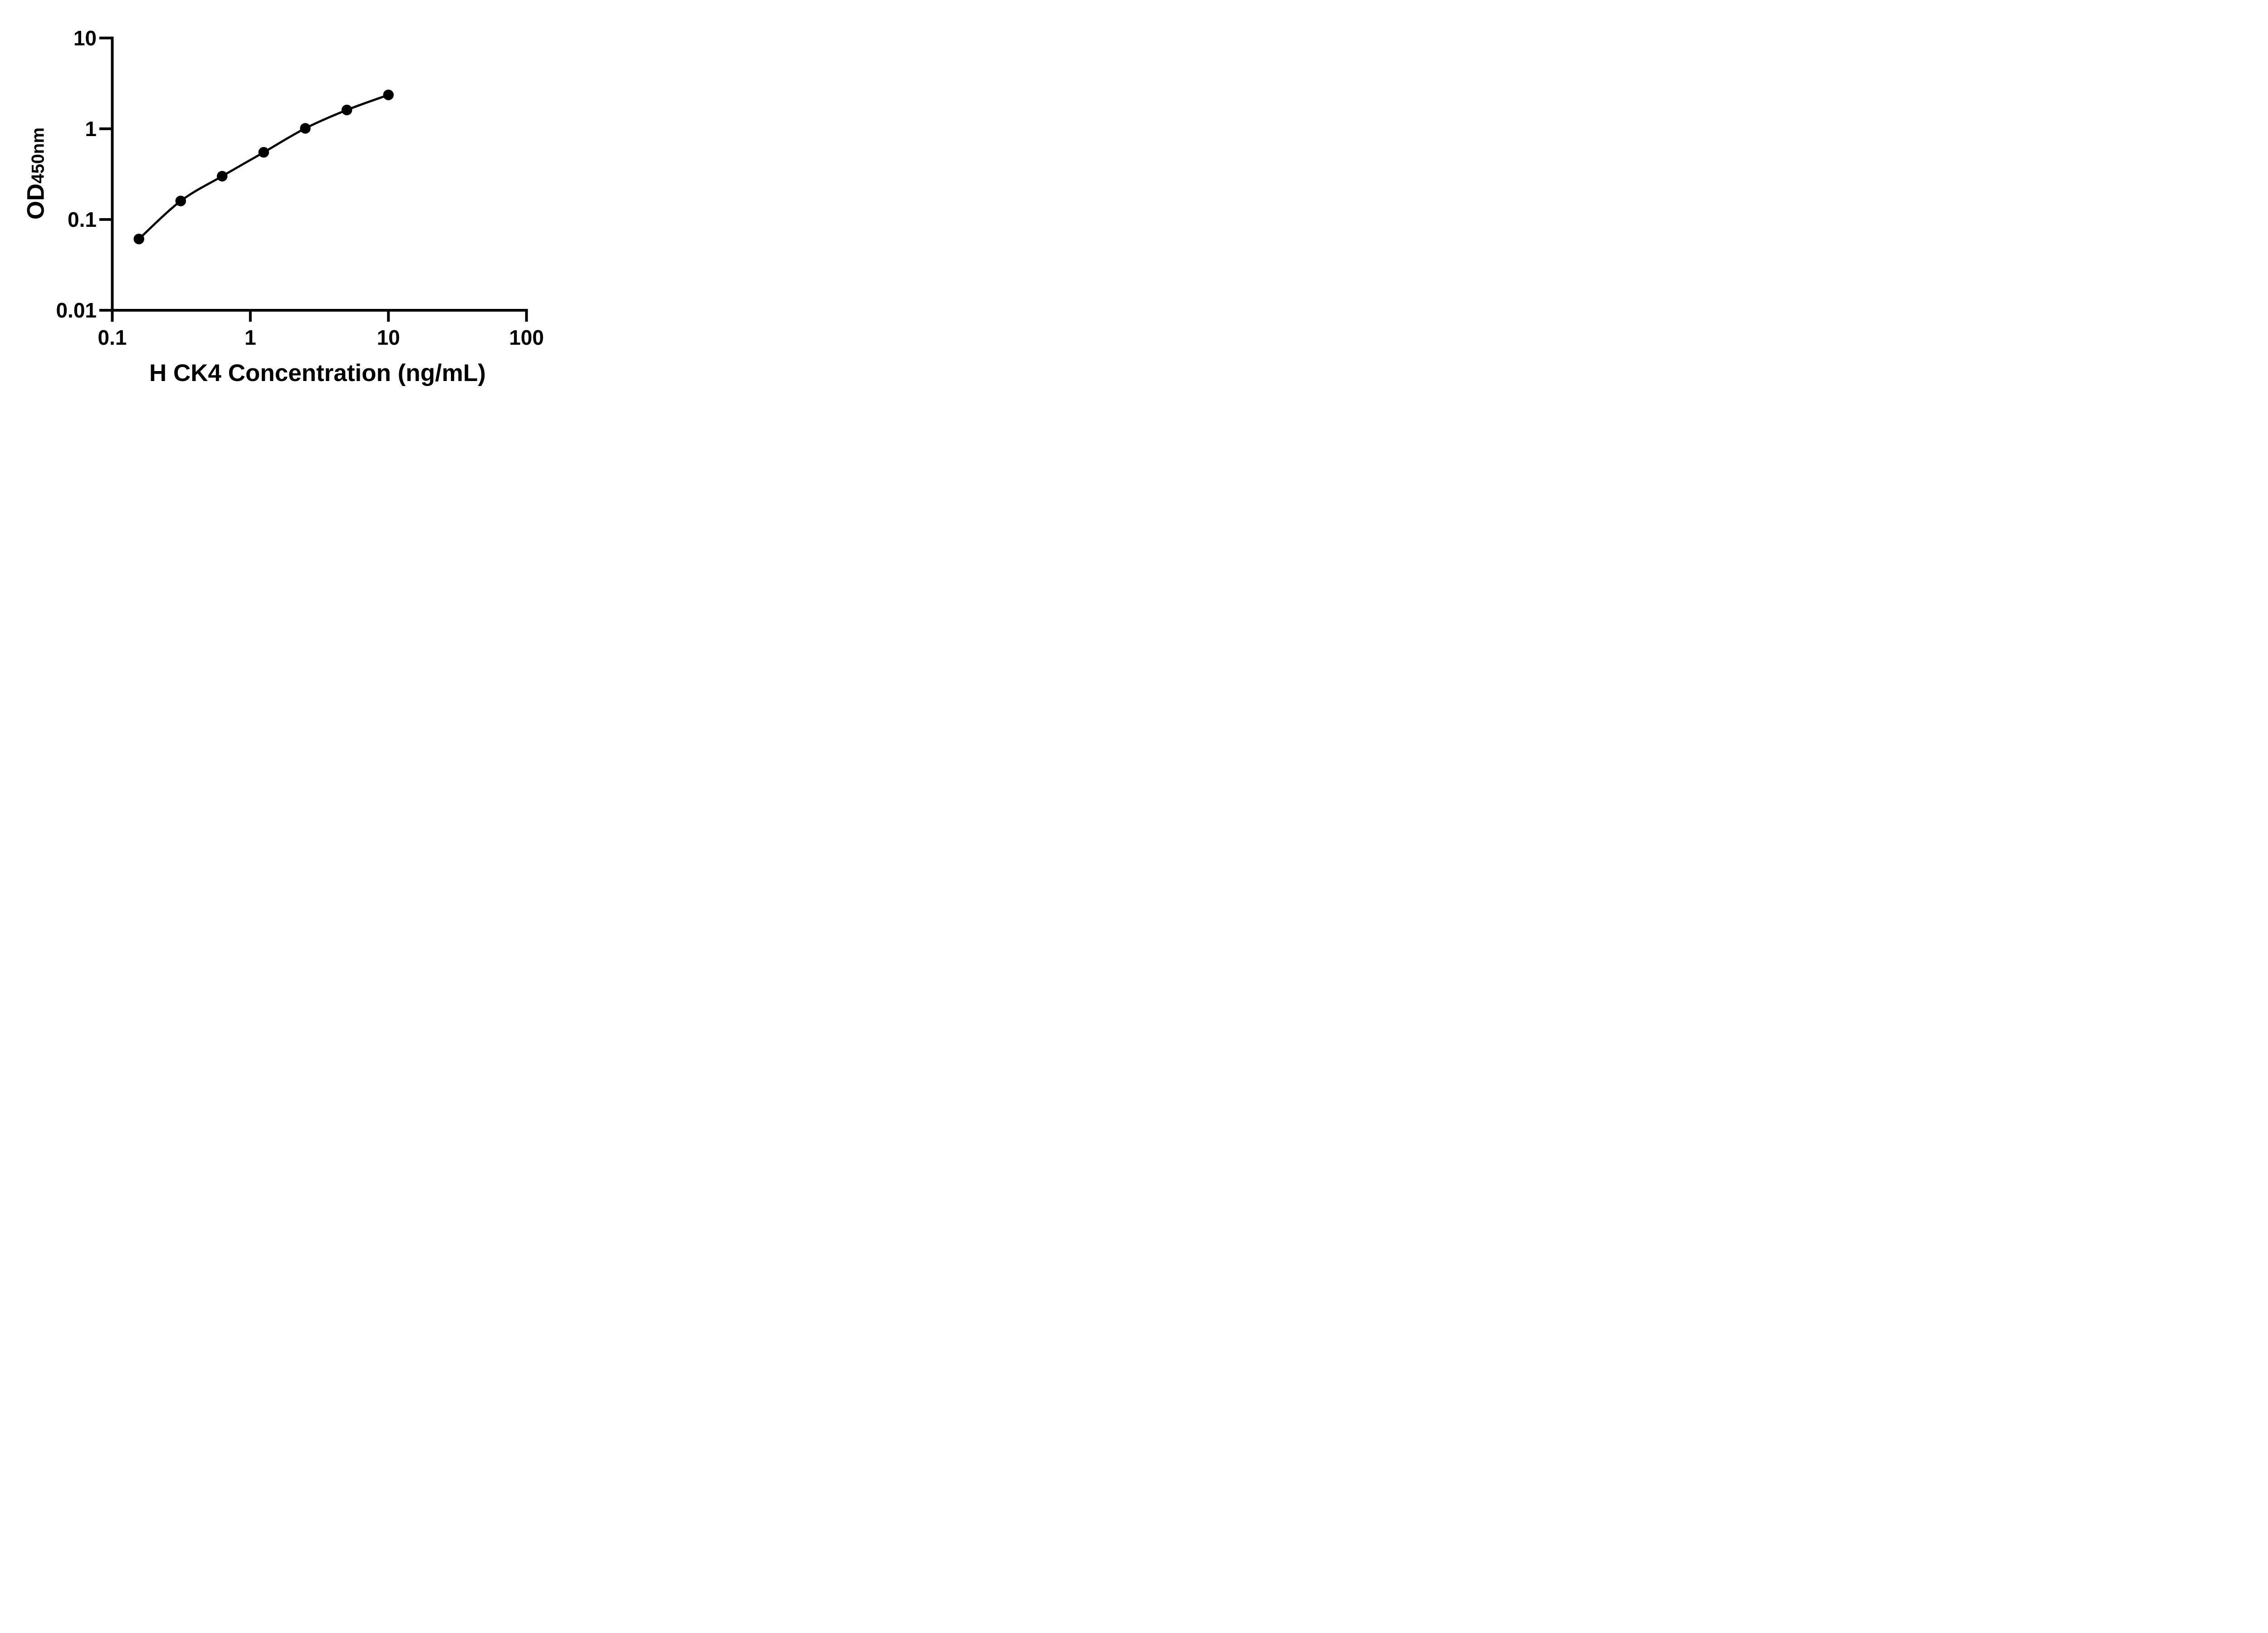  I want to click on y-tick-label: 10, so click(85, 38).